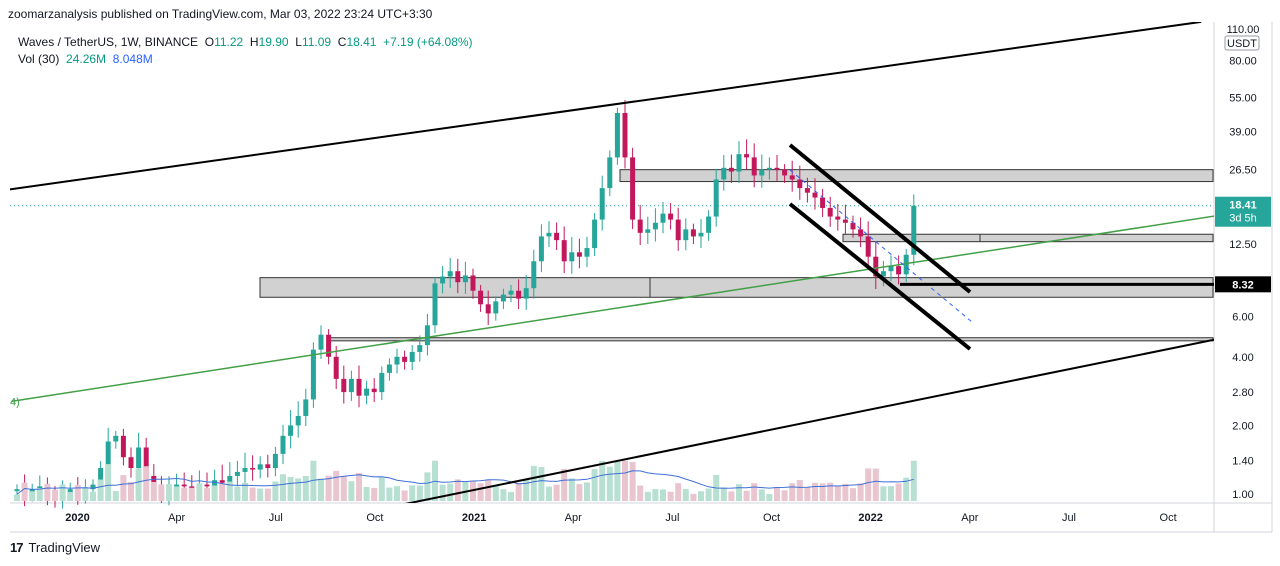  I want to click on brand-name: TradingView, so click(64, 547).